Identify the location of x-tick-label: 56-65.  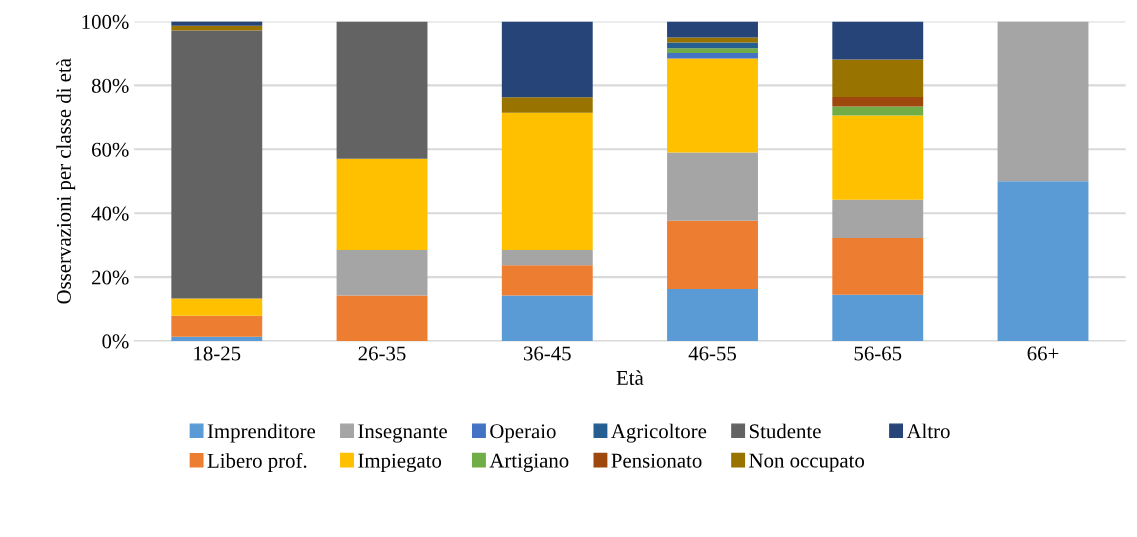
(878, 353).